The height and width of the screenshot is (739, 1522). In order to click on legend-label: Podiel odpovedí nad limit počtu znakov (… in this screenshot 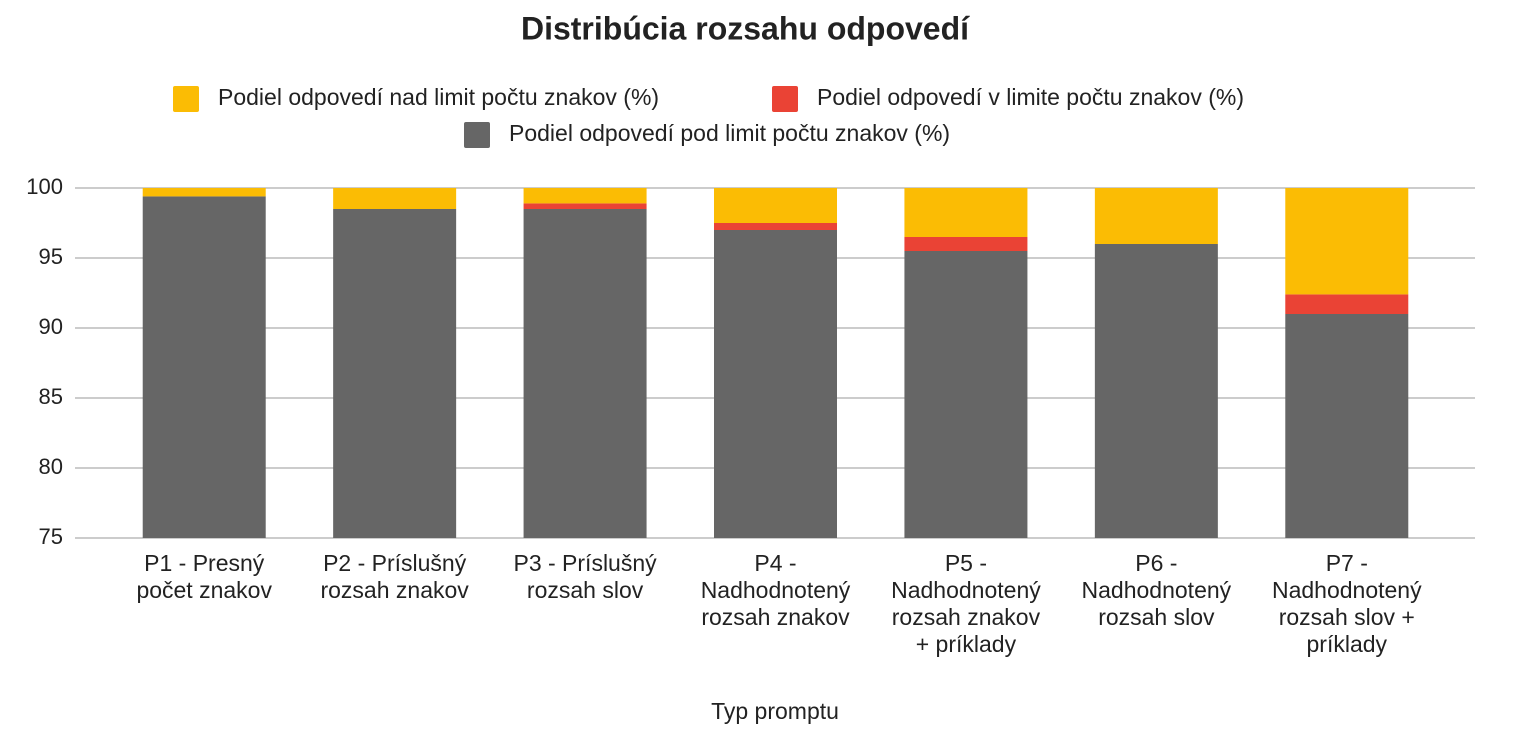, I will do `click(438, 97)`.